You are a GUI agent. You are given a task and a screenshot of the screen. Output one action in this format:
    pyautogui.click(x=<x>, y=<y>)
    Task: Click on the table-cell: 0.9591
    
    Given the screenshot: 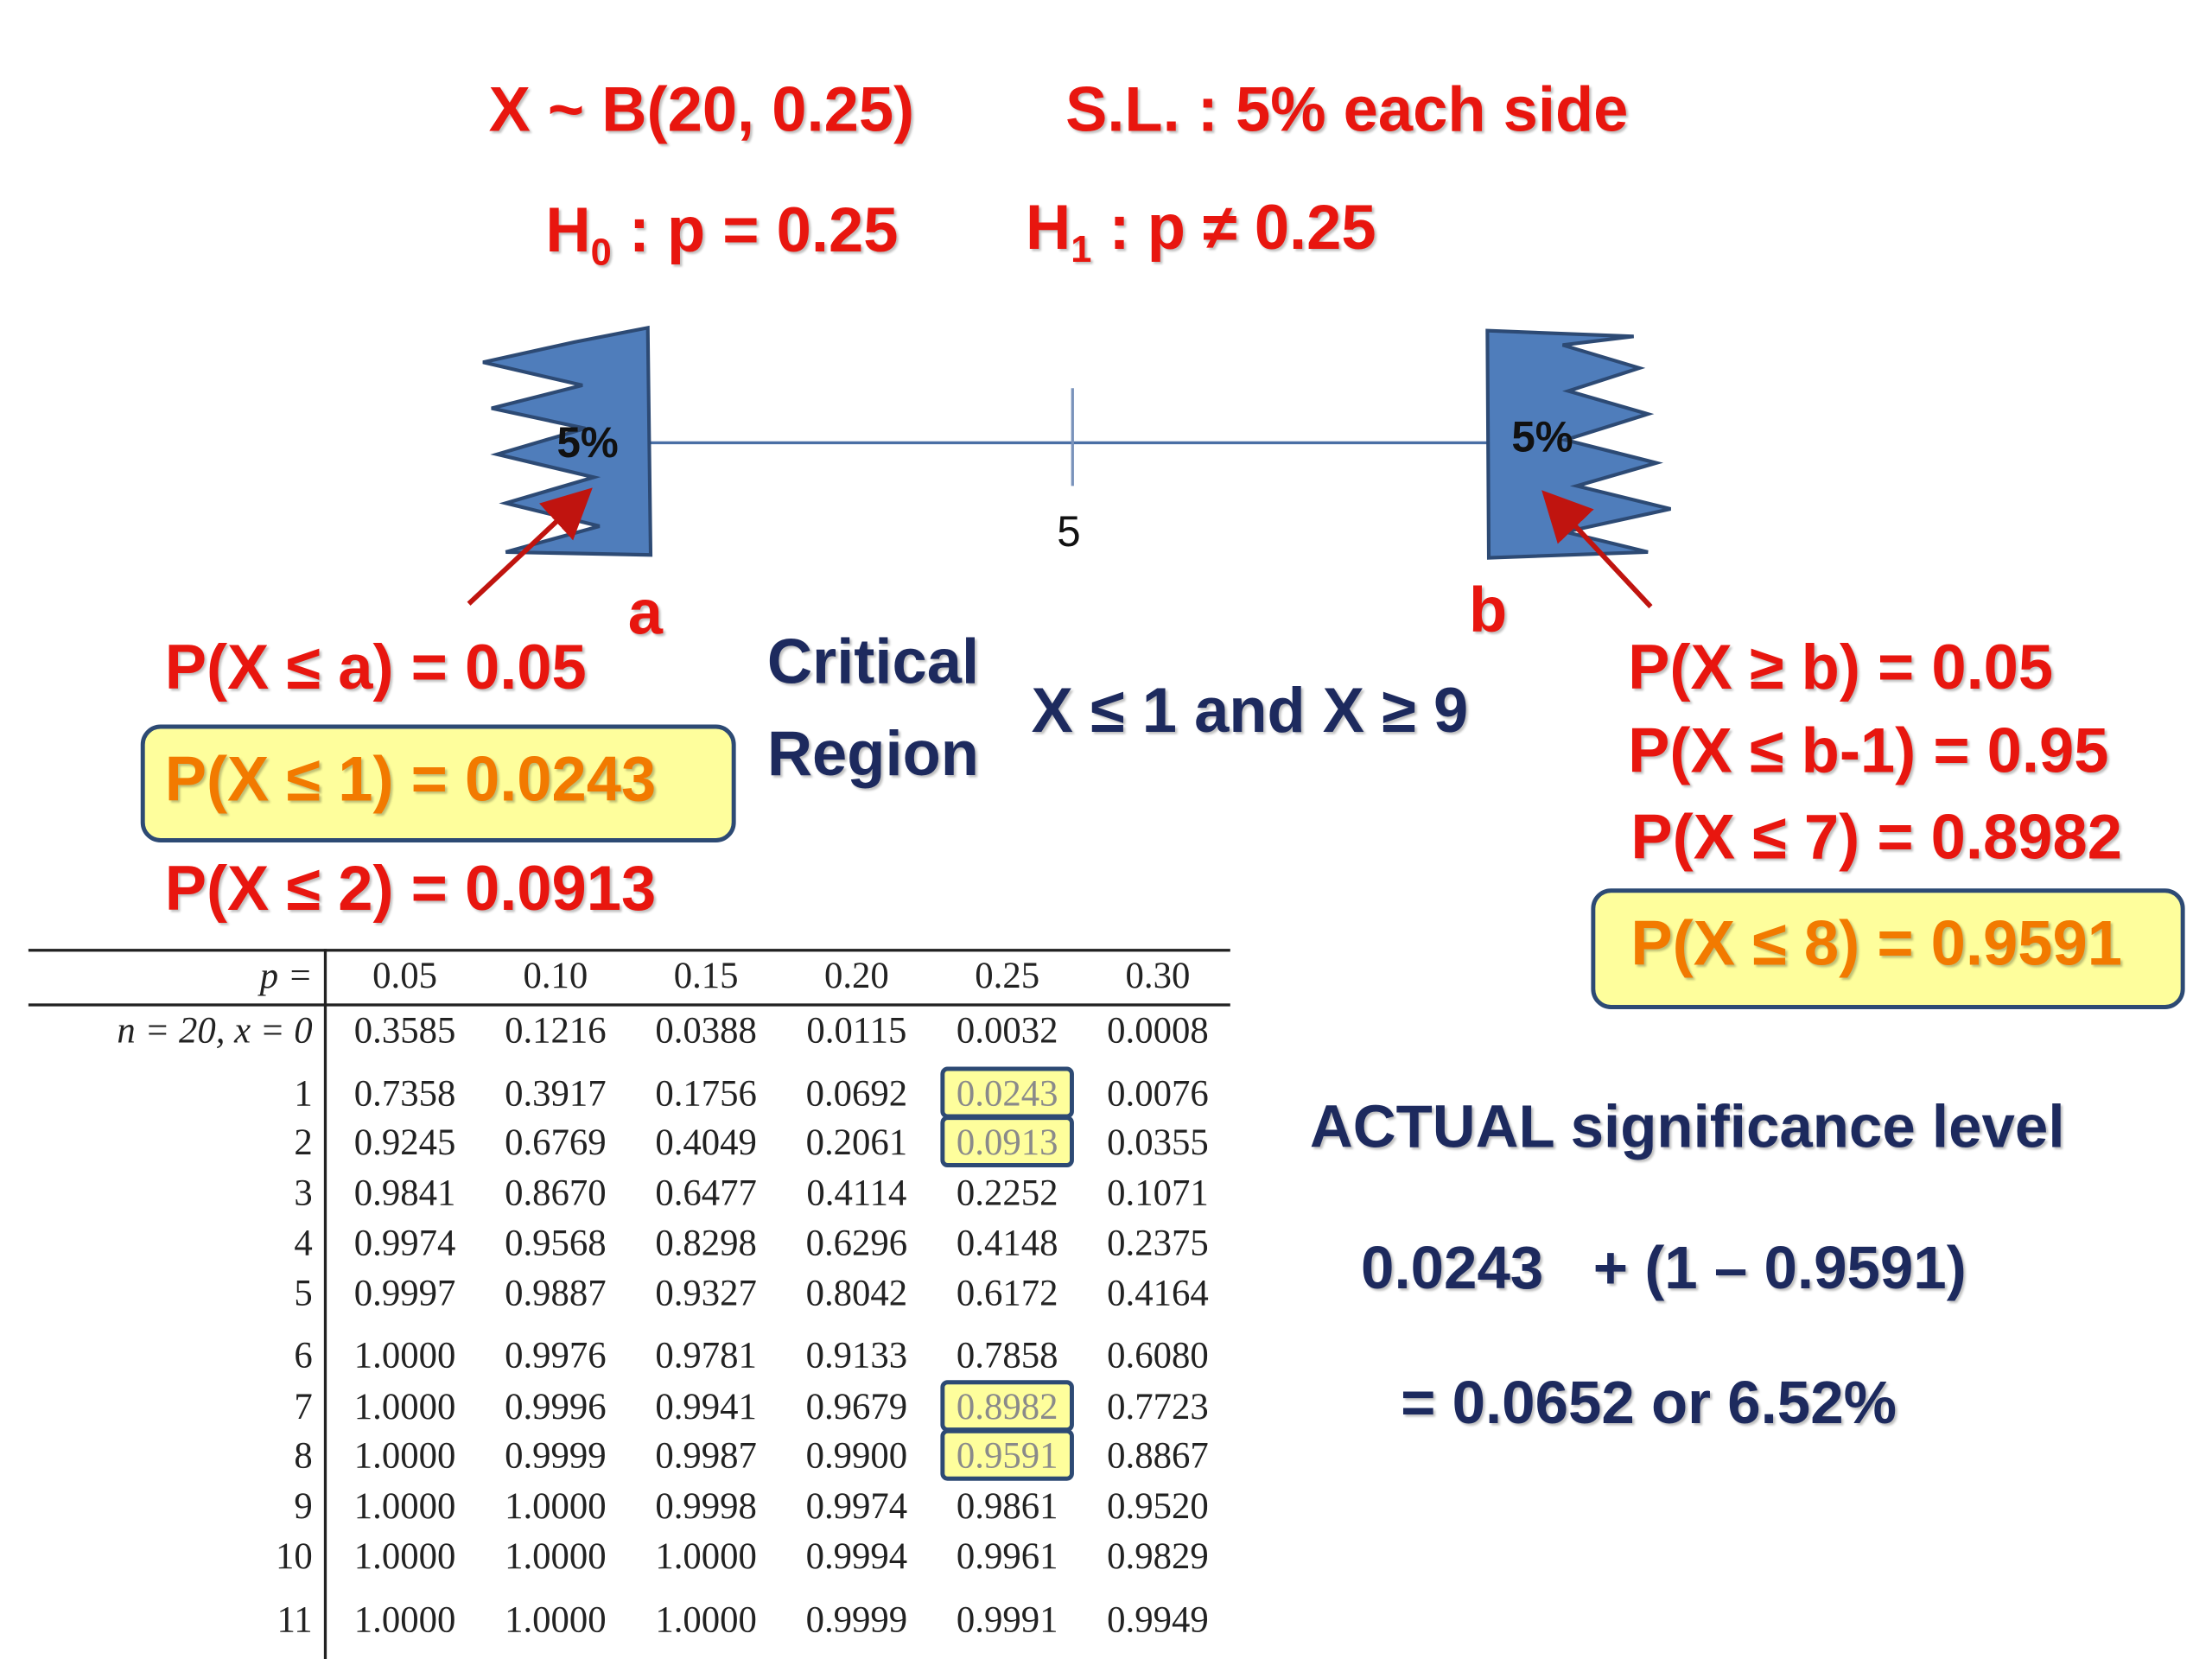 What is the action you would take?
    pyautogui.click(x=1007, y=1455)
    